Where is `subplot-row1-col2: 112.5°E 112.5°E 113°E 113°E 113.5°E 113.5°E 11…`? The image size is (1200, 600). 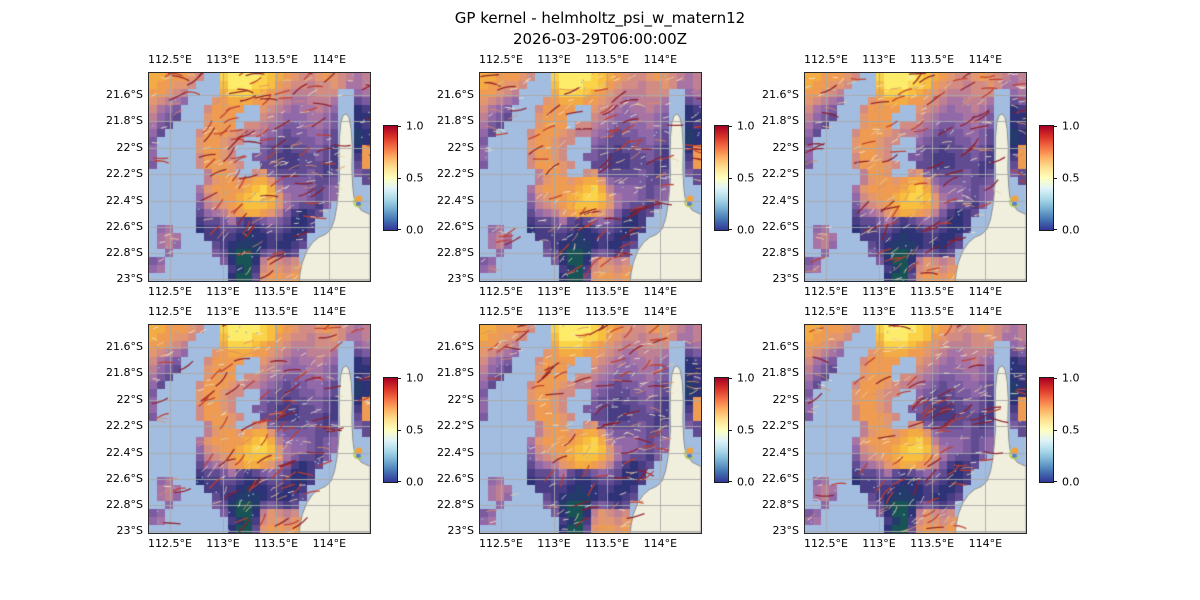
subplot-row1-col2: 112.5°E 112.5°E 113°E 113°E 113.5°E 113.5°E 11… is located at coordinates (920, 427).